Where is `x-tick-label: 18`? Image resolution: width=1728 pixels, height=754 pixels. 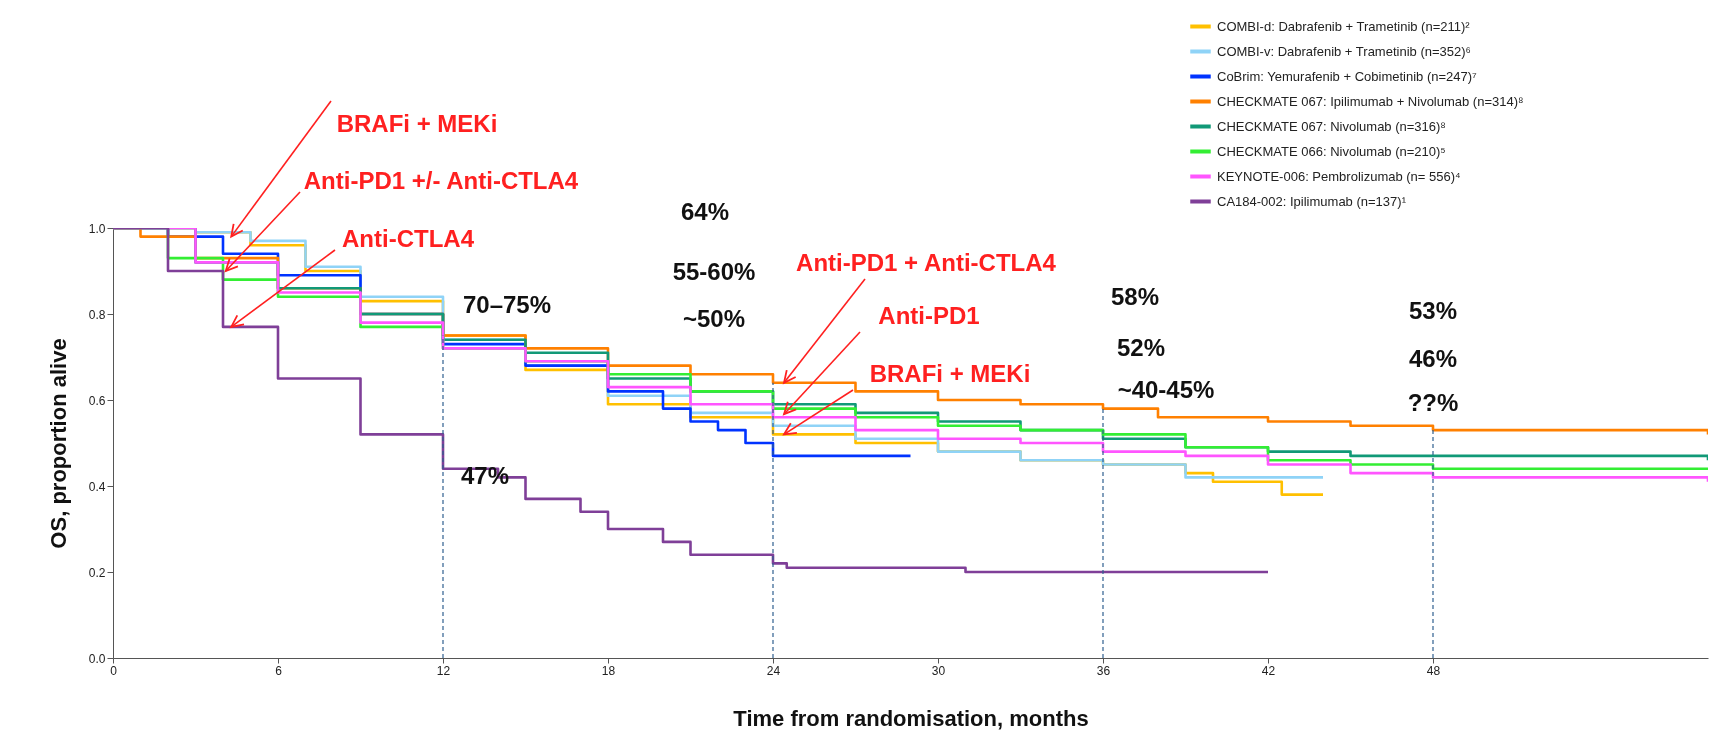 x-tick-label: 18 is located at coordinates (608, 670).